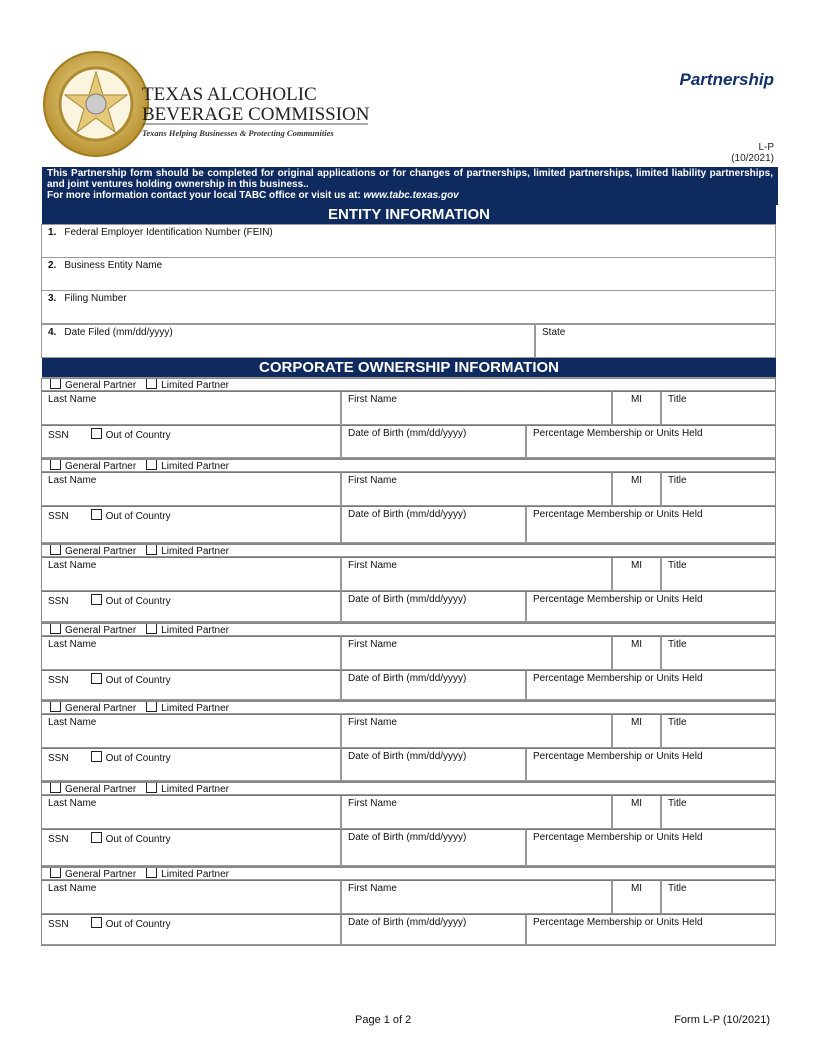  What do you see at coordinates (655, 341) in the screenshot?
I see `state-field: State` at bounding box center [655, 341].